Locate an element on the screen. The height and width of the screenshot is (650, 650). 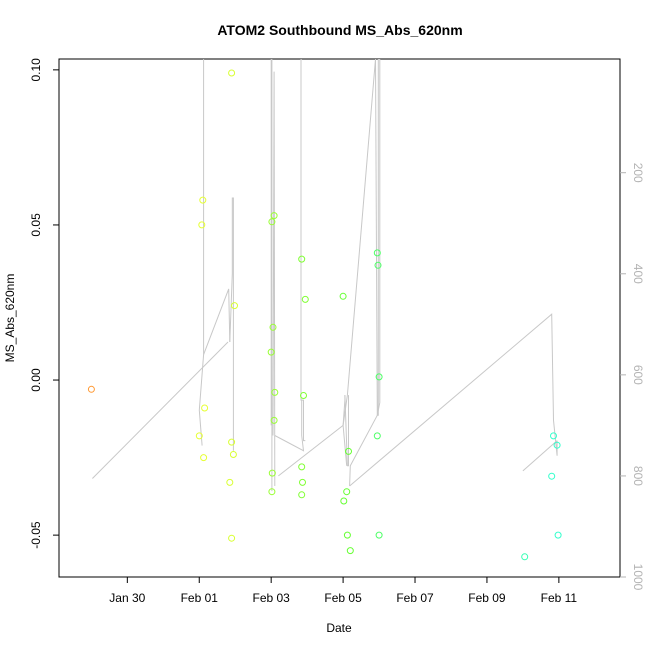
x-tick-label: Jan 30 is located at coordinates (127, 598).